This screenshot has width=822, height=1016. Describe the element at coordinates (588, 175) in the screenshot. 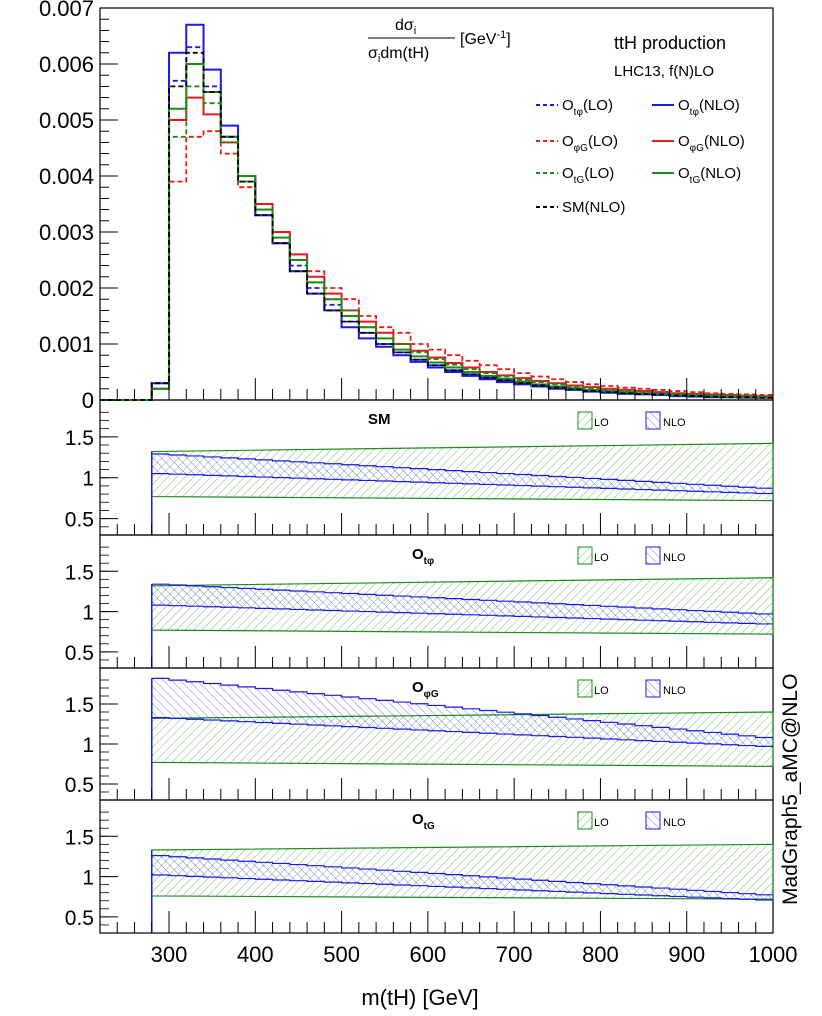

I see `legend-label-4: OtG(LO)` at that location.